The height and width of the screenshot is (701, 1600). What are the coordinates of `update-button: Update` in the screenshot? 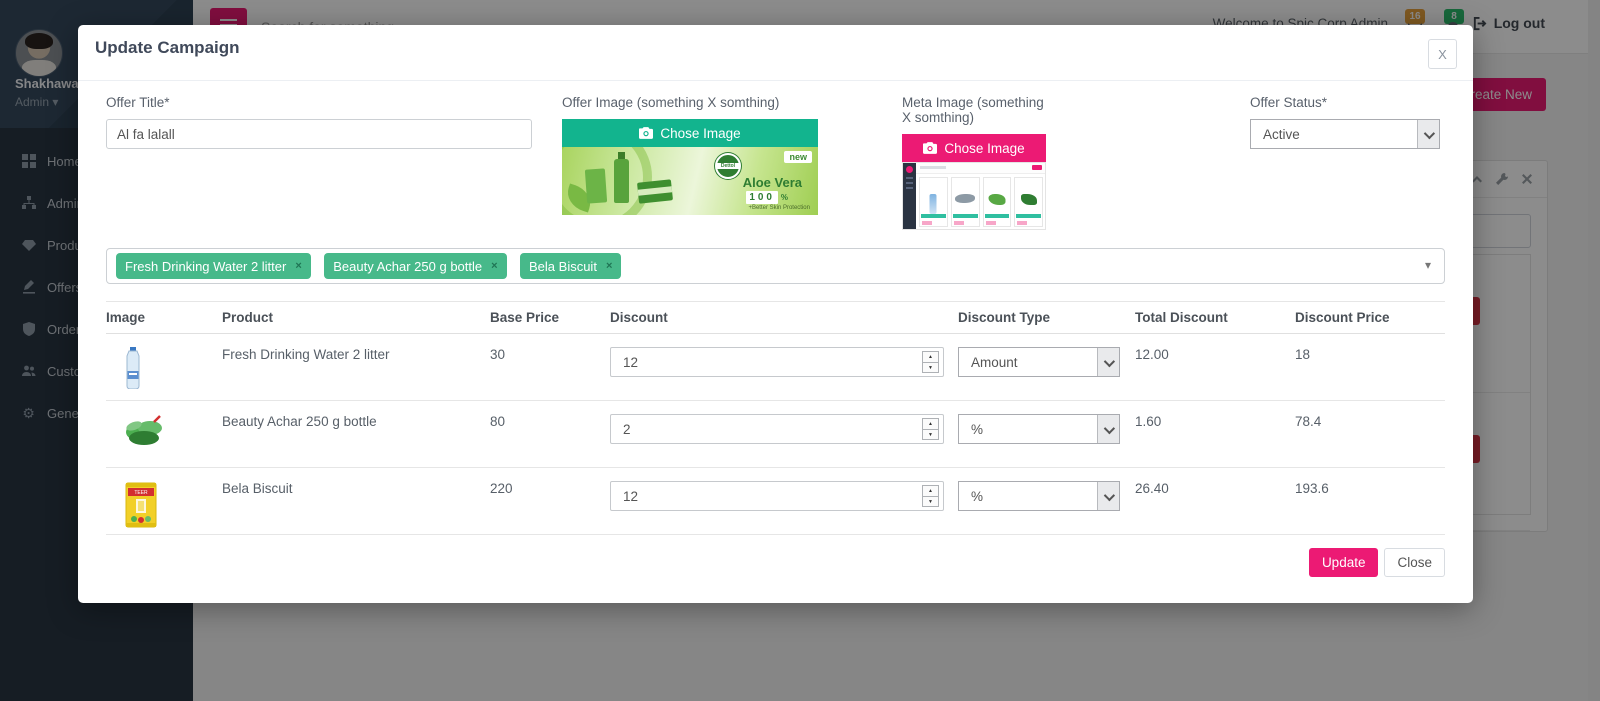 It's located at (1343, 562).